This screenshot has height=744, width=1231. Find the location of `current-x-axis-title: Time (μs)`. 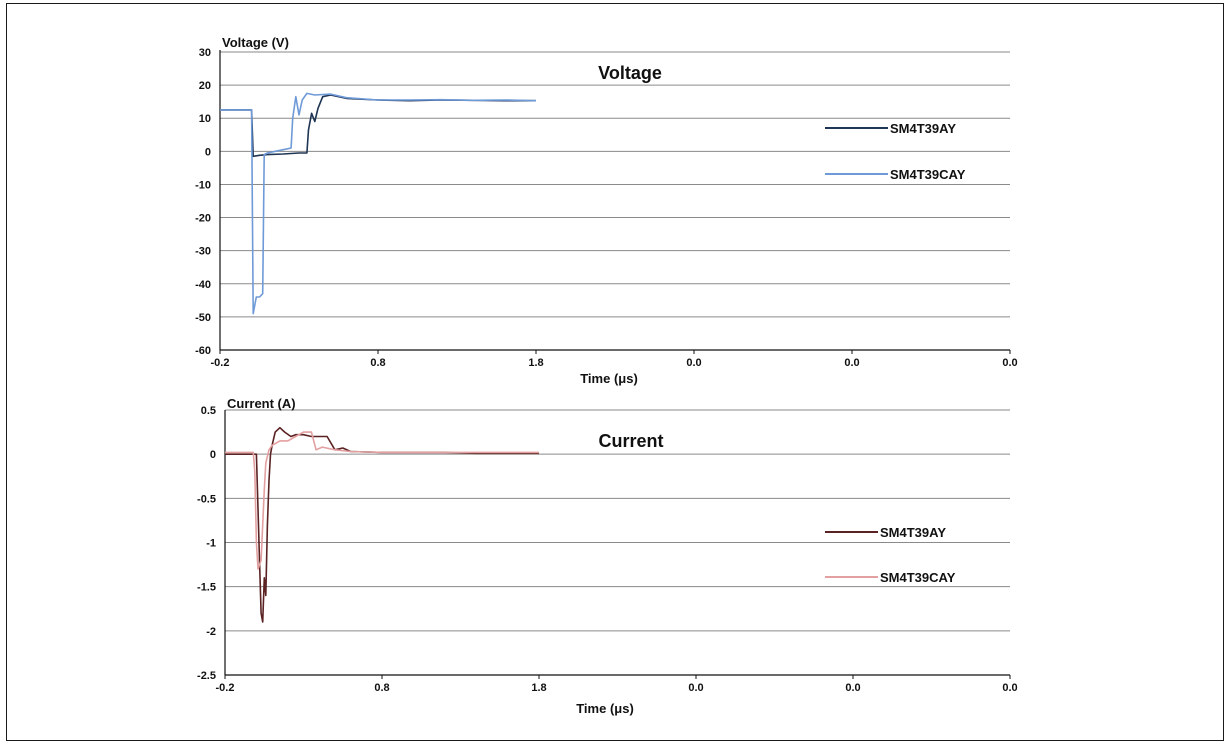

current-x-axis-title: Time (μs) is located at coordinates (605, 708).